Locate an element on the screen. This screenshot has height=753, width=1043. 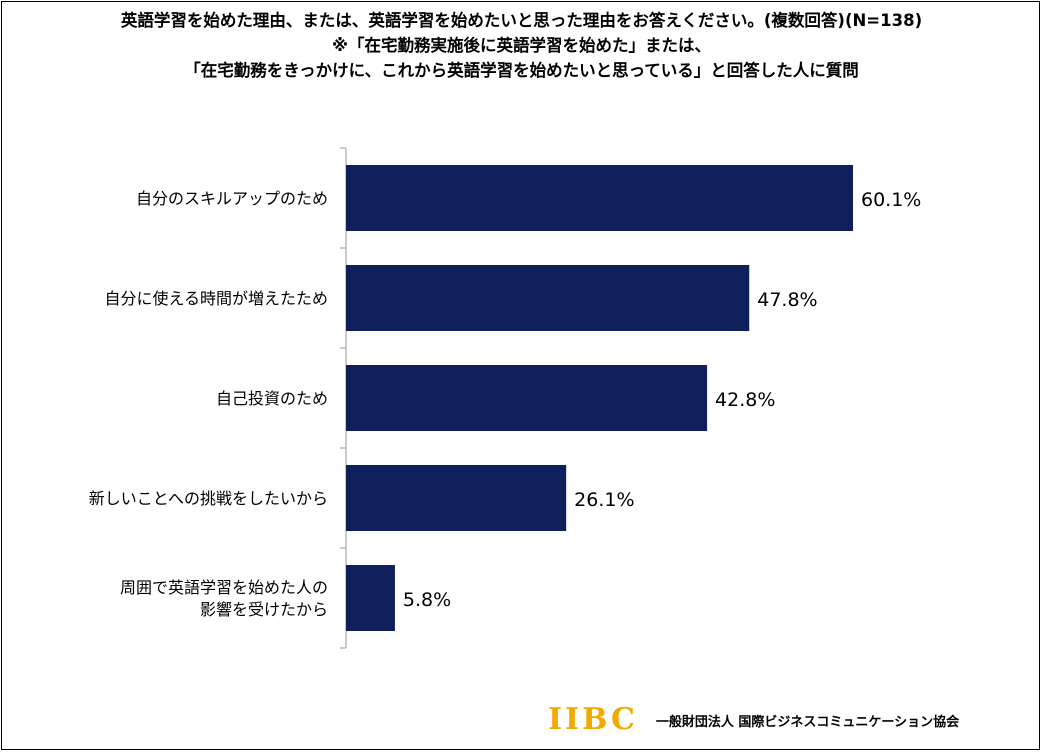
iibc-logo: IIBC is located at coordinates (593, 719).